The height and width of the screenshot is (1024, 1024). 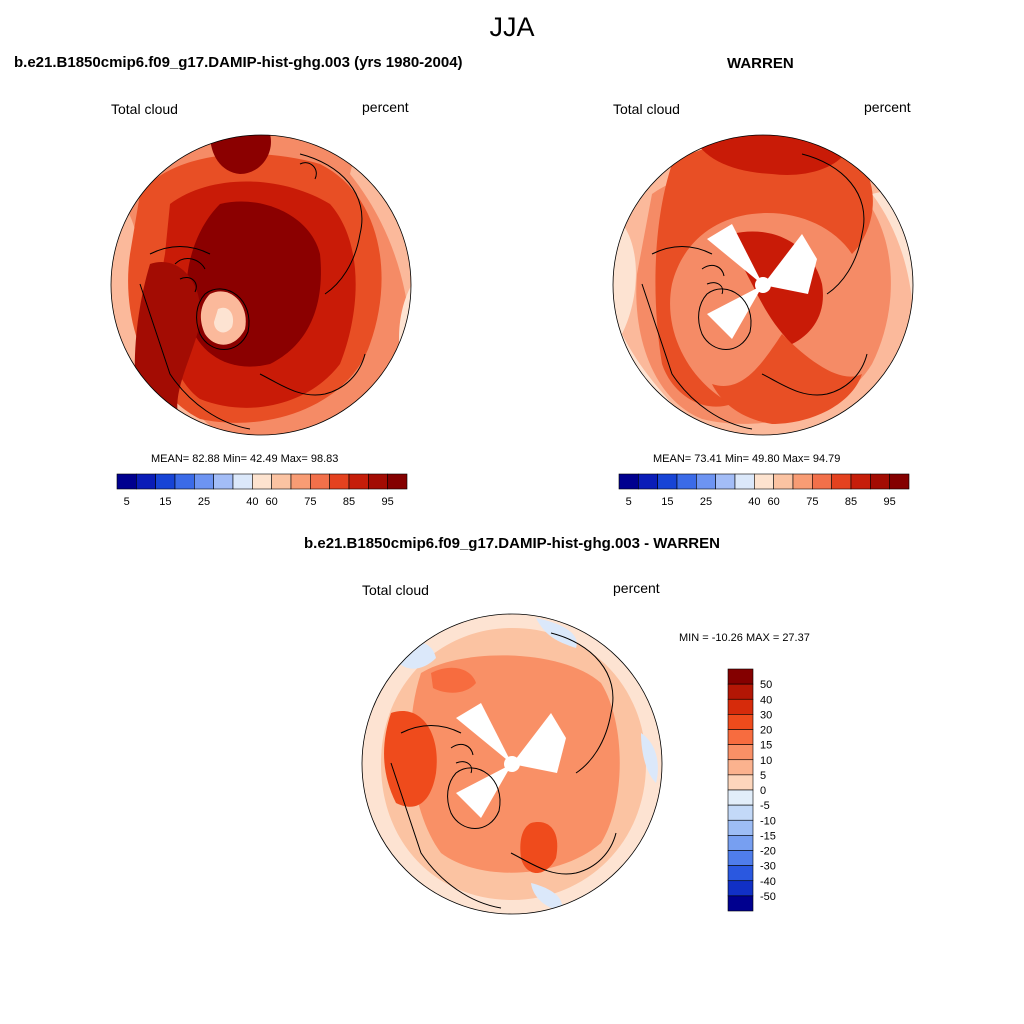 What do you see at coordinates (766, 746) in the screenshot?
I see `panel-3-colorbar-tick-label: 15` at bounding box center [766, 746].